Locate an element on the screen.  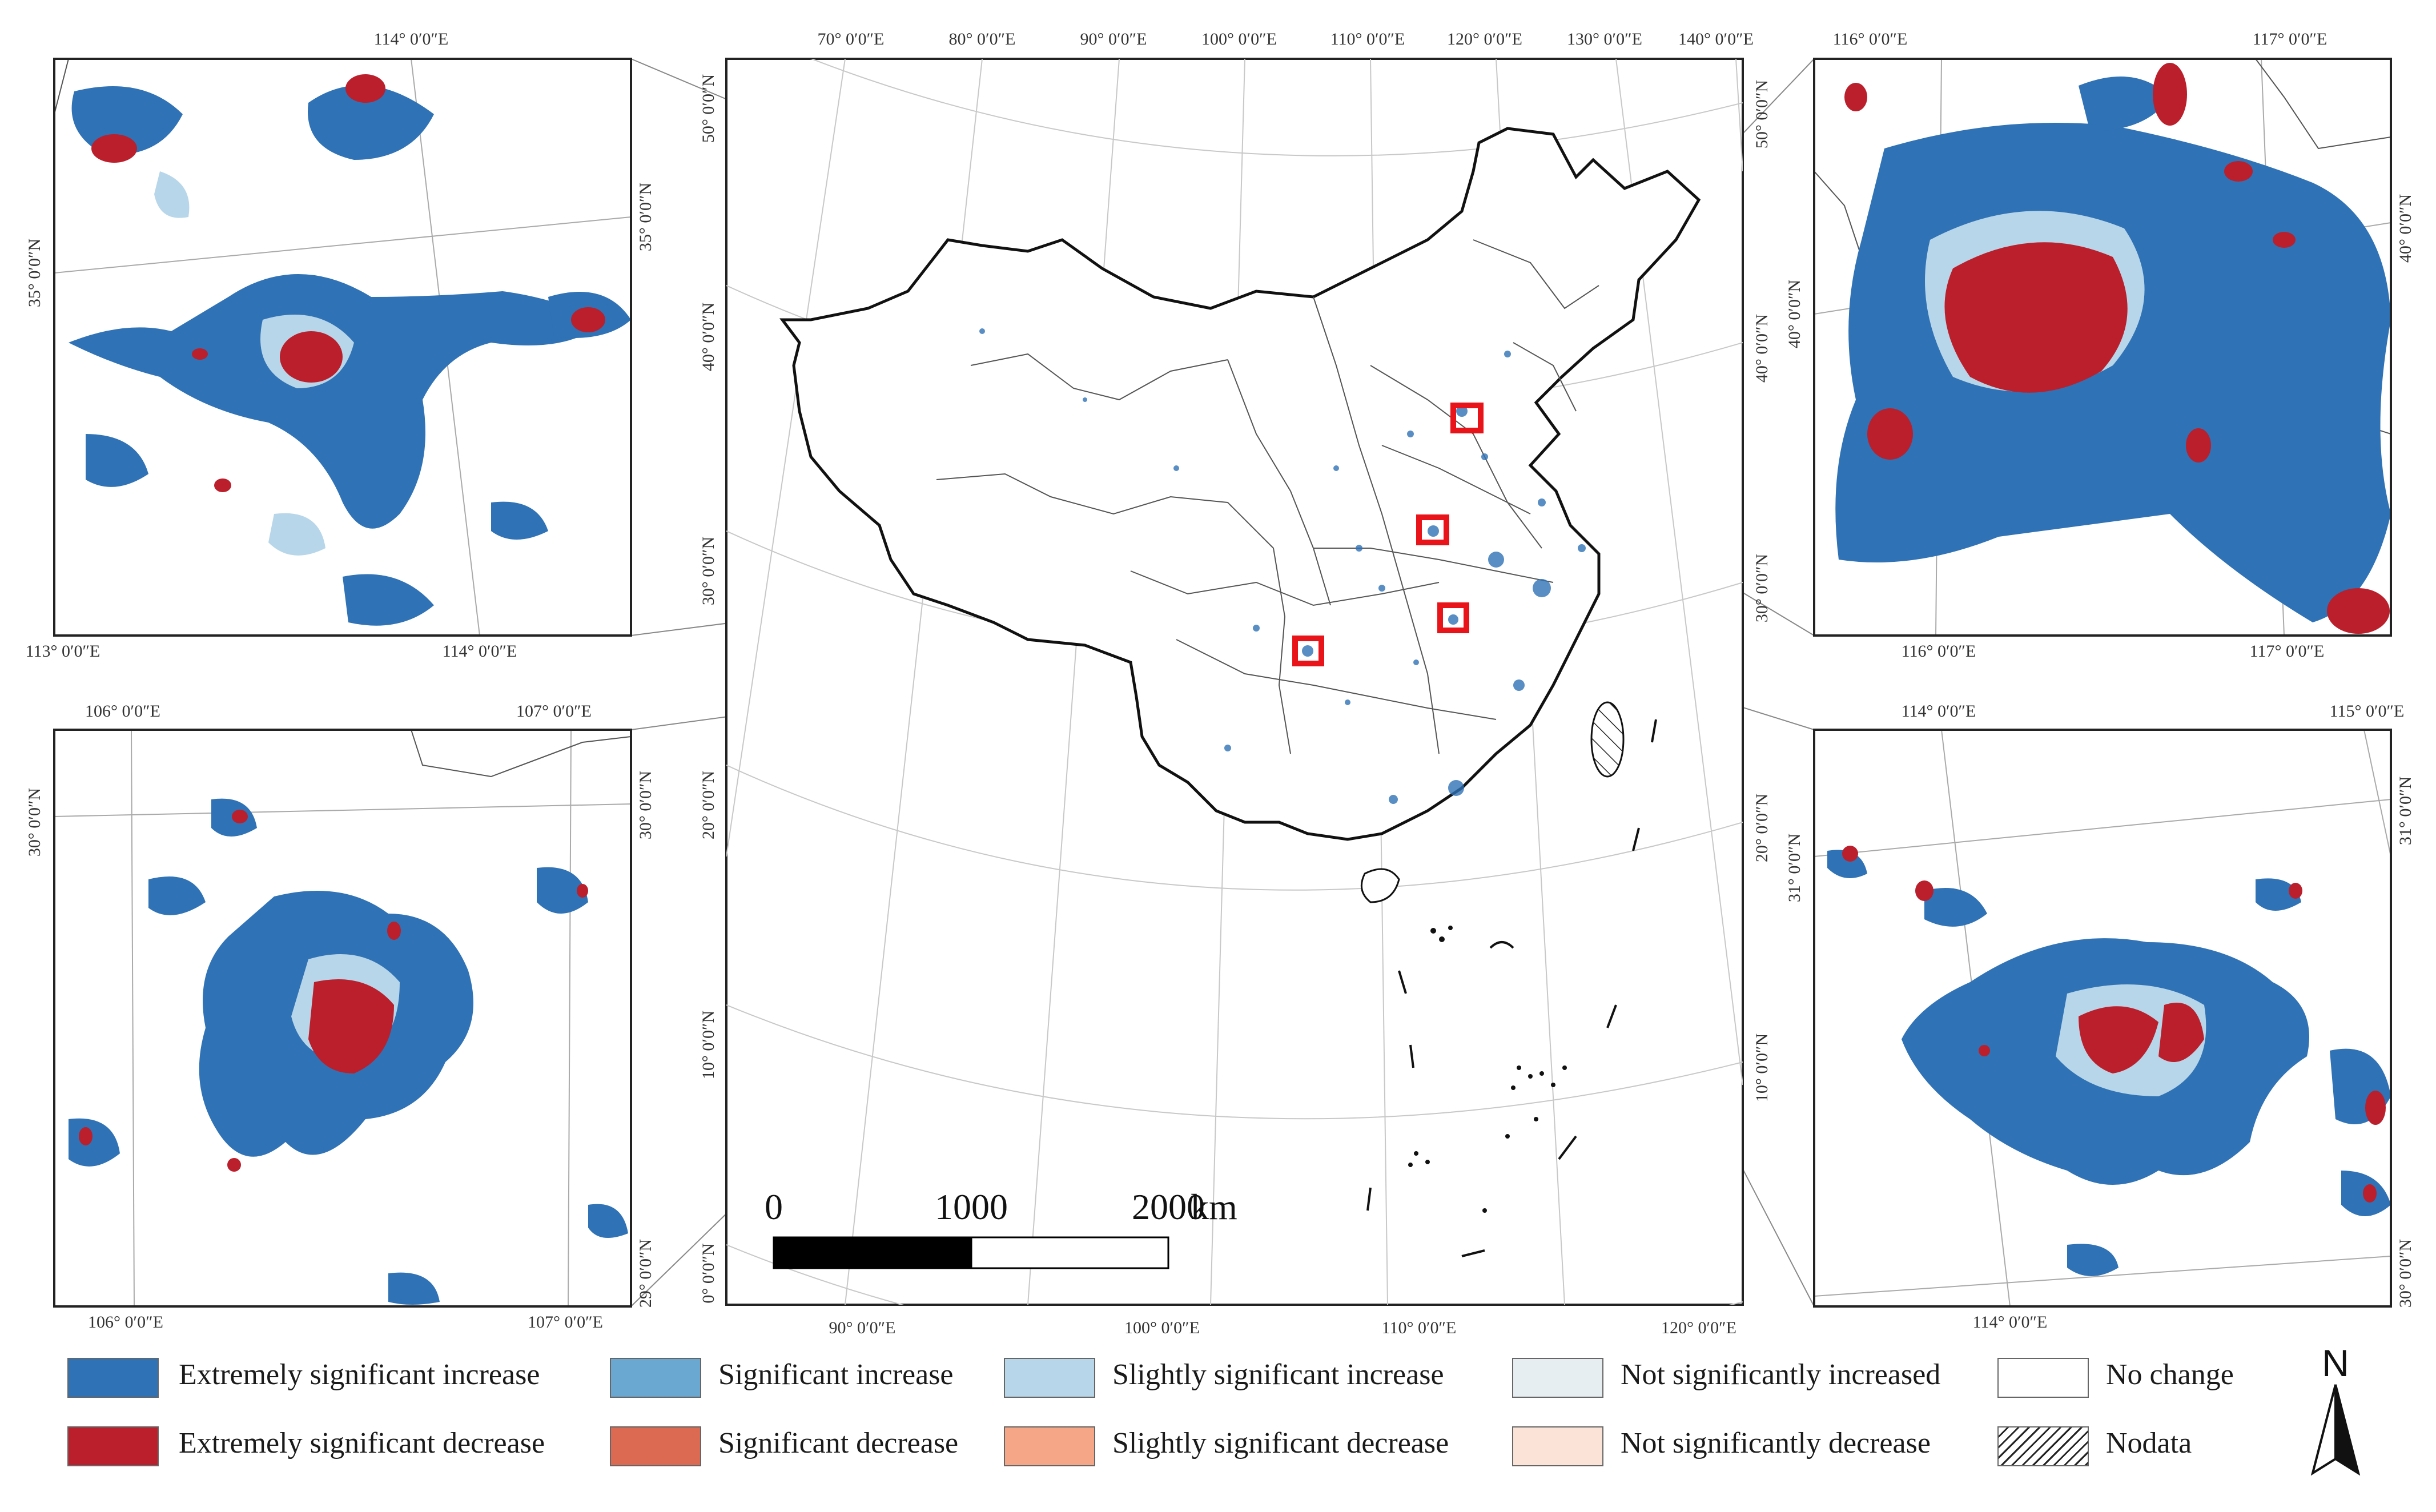
lon-label: 130° 0′0″E is located at coordinates (1604, 40).